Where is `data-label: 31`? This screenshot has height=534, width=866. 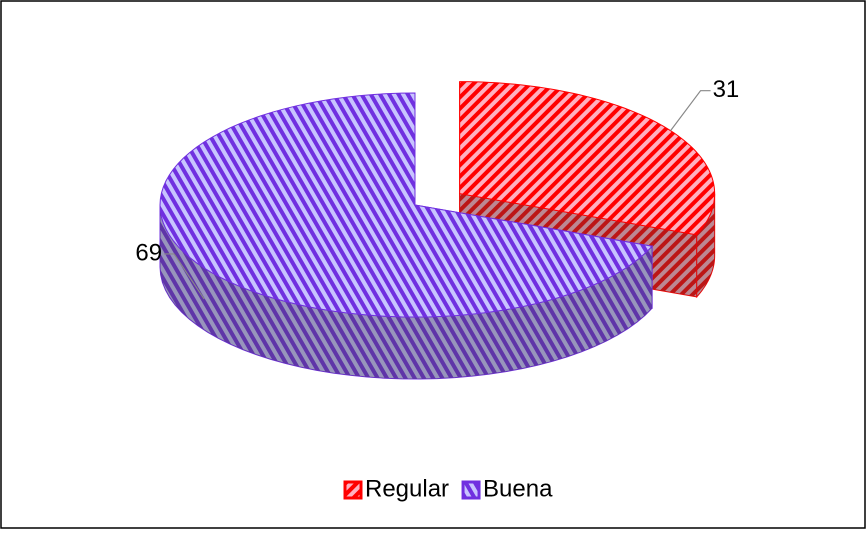 data-label: 31 is located at coordinates (726, 89).